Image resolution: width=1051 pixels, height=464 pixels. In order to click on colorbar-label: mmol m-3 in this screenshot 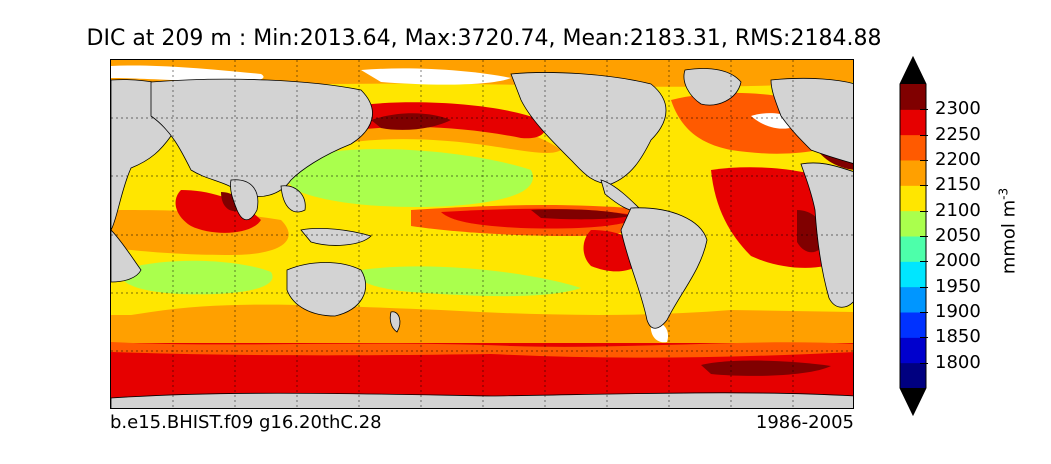, I will do `click(1008, 231)`.